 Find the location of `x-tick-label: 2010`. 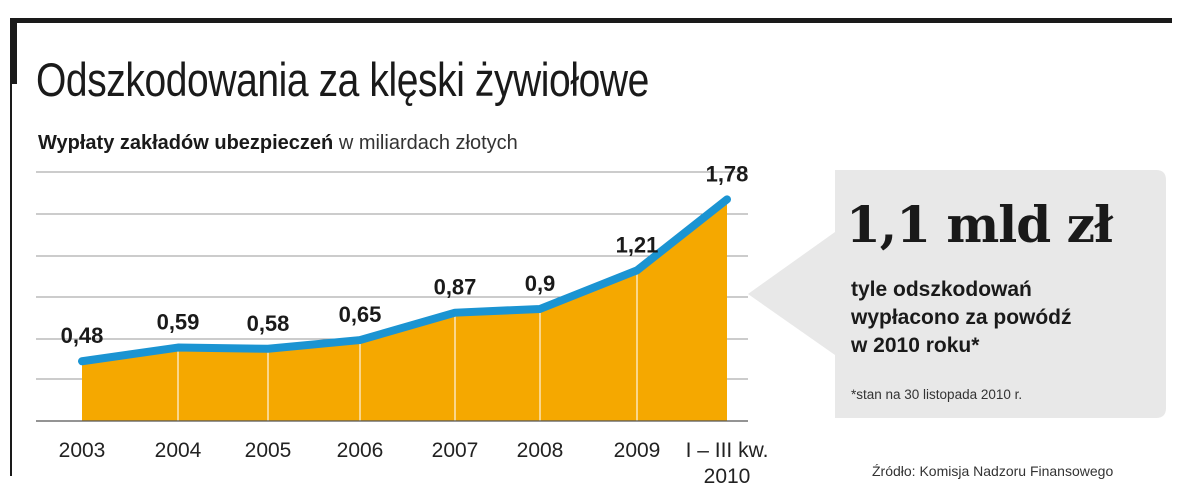

x-tick-label: 2010 is located at coordinates (727, 476).